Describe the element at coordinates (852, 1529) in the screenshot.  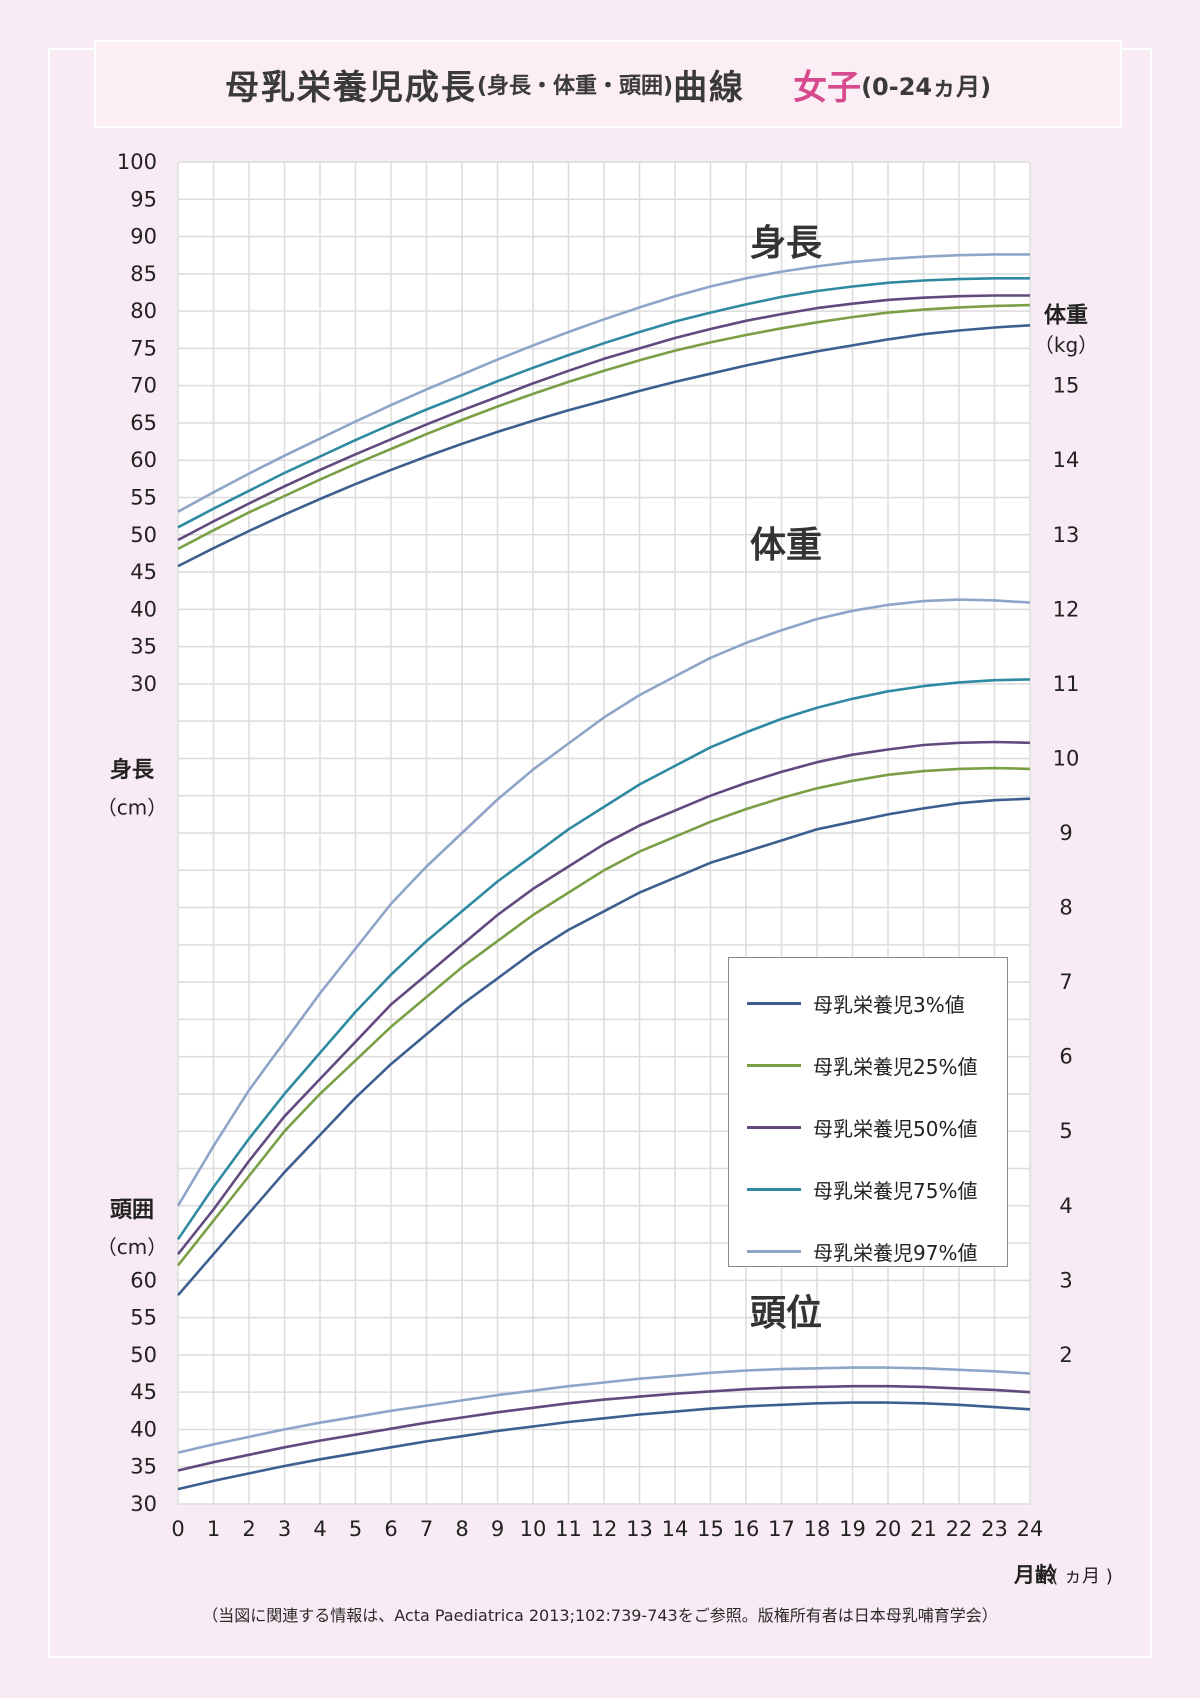
I see `x-tick-label: 19` at that location.